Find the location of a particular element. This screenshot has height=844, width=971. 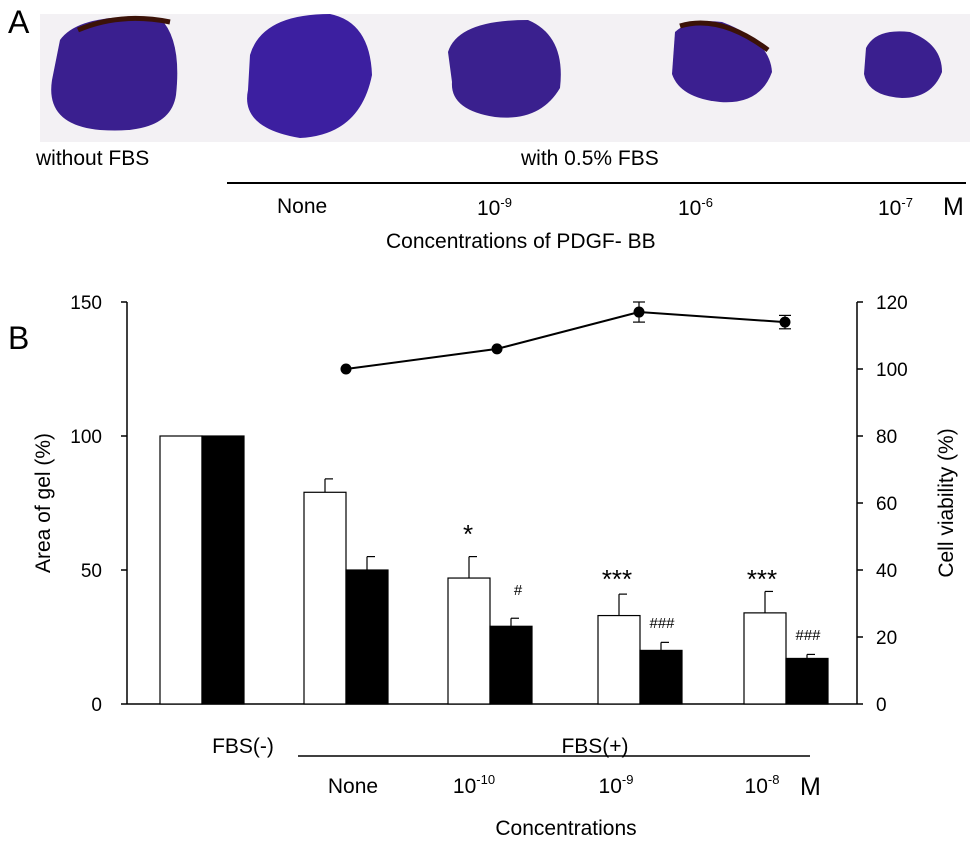

unit-label-b: M is located at coordinates (810, 787).